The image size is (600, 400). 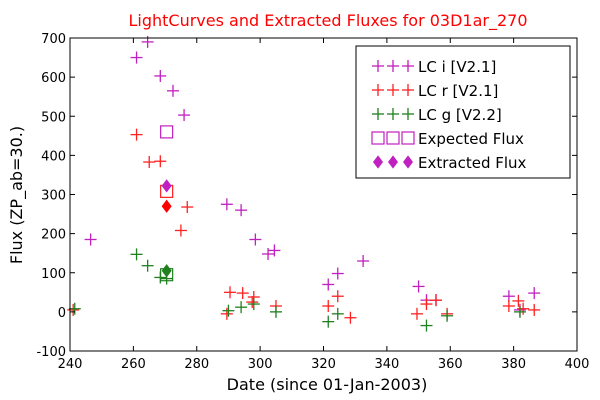 What do you see at coordinates (457, 67) in the screenshot?
I see `legend-item-0-label: LC i [V2.1]` at bounding box center [457, 67].